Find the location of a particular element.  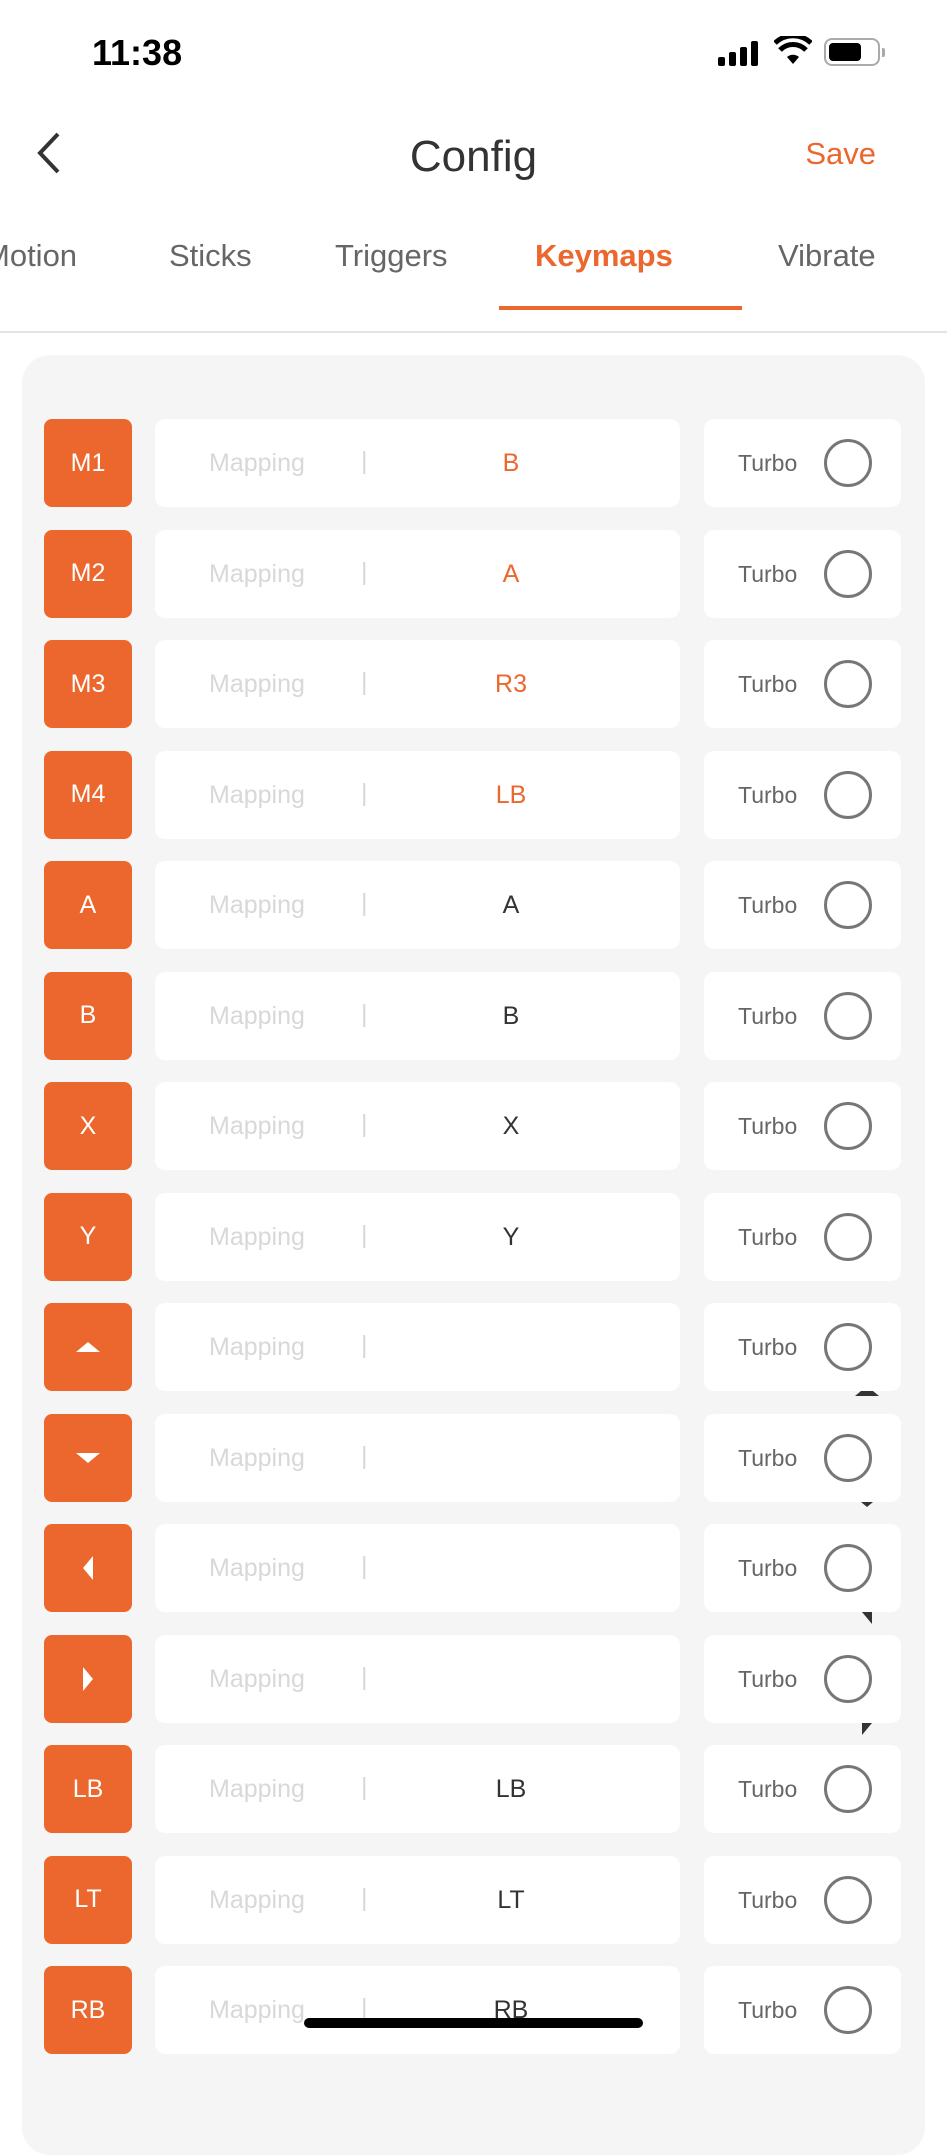

keymap-row: Mapping | Turbo is located at coordinates (473, 1574).